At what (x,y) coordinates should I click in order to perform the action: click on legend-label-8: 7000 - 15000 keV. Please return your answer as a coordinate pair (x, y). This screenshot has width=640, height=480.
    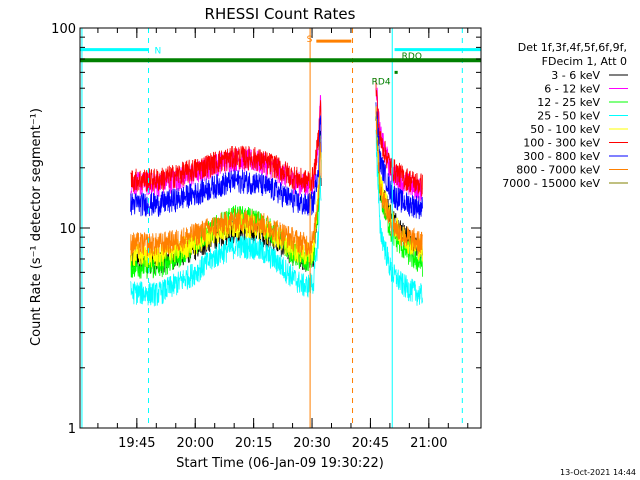
    Looking at the image, I should click on (551, 183).